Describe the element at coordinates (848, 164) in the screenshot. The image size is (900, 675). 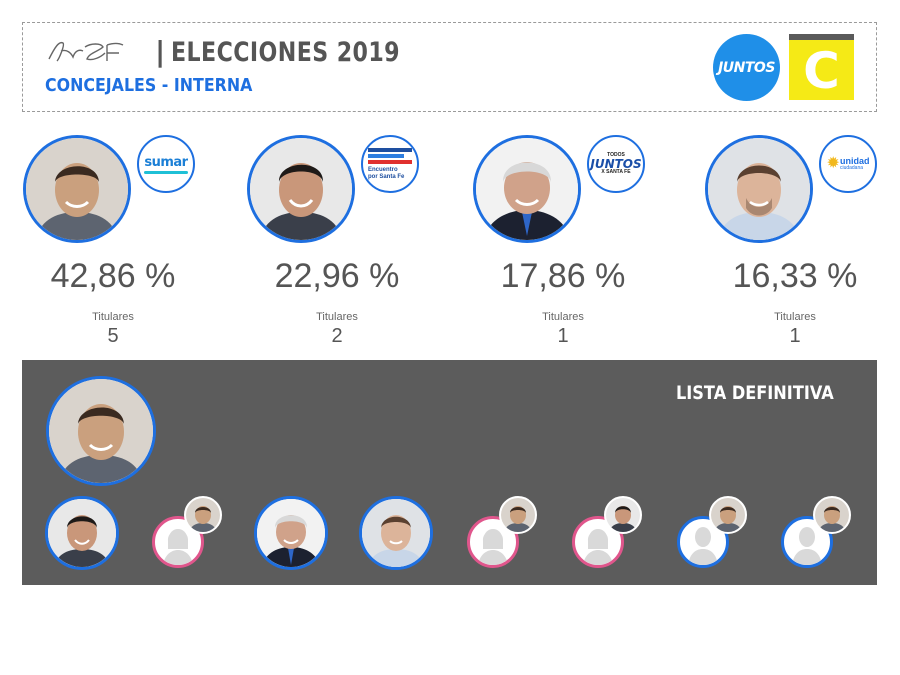
I see `unidad-ciudadana-logo: ✹ unidad ciudadana` at that location.